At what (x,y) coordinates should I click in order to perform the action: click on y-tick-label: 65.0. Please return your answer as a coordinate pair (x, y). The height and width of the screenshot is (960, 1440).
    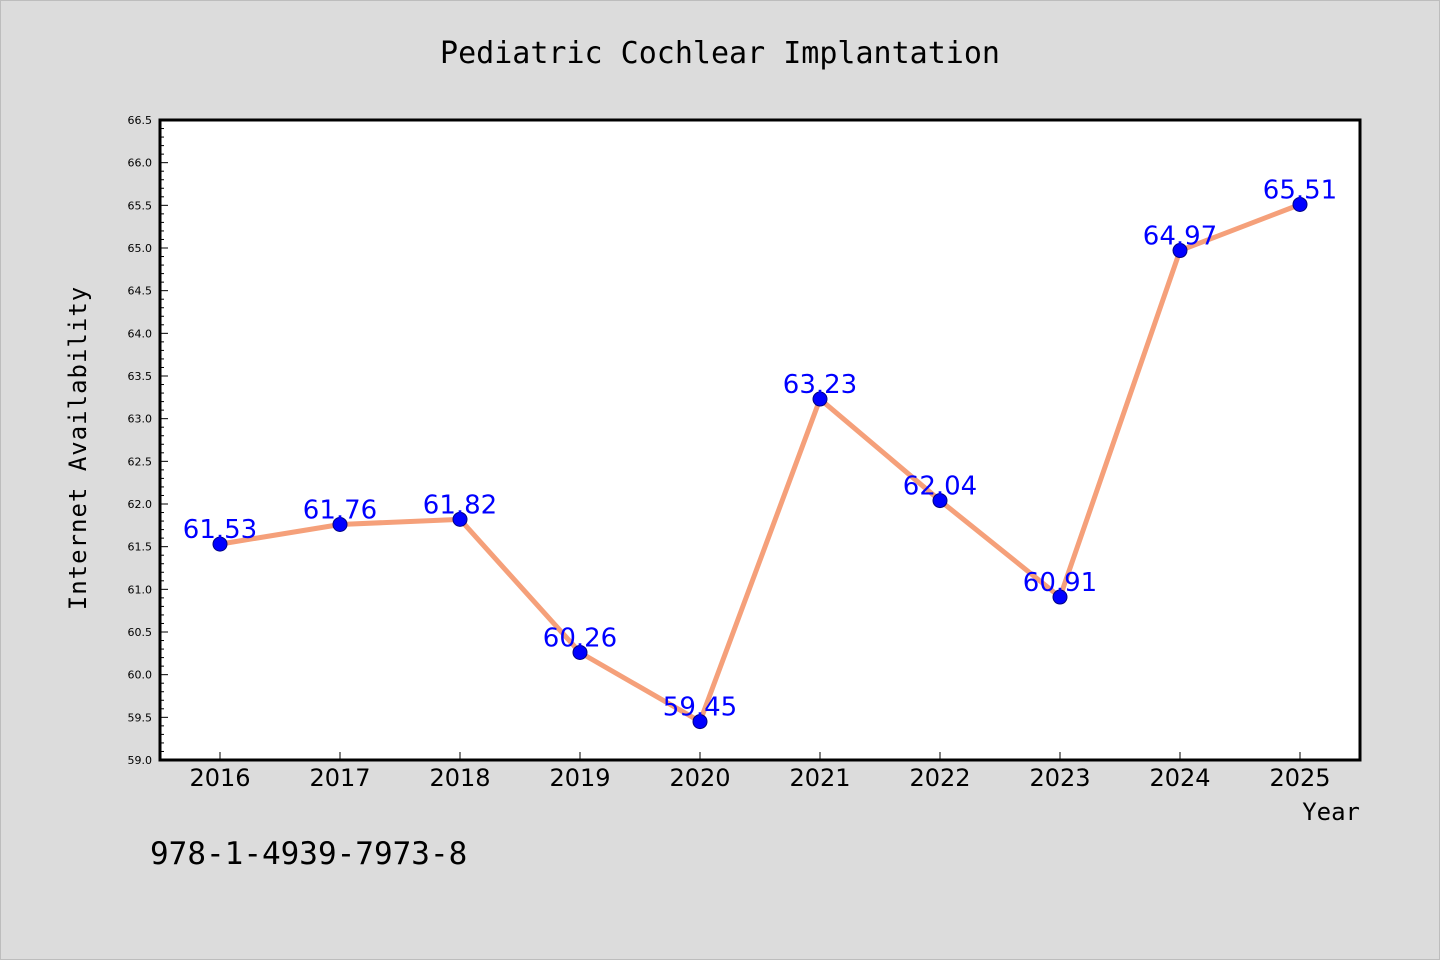
    Looking at the image, I should click on (140, 248).